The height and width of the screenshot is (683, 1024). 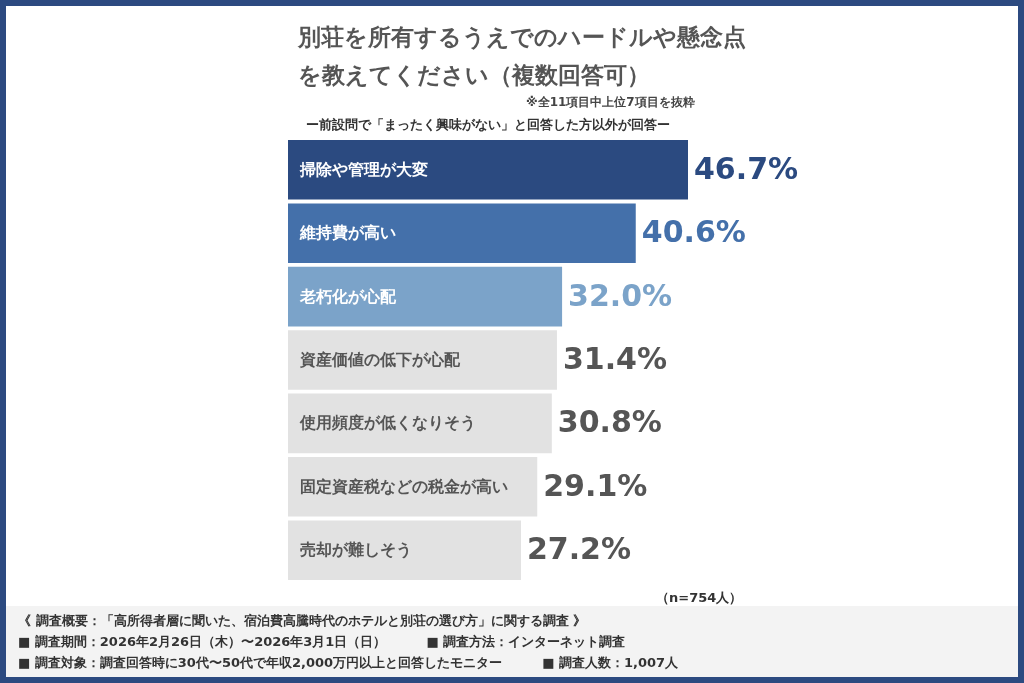 What do you see at coordinates (579, 549) in the screenshot?
I see `data-label: 27.2%` at bounding box center [579, 549].